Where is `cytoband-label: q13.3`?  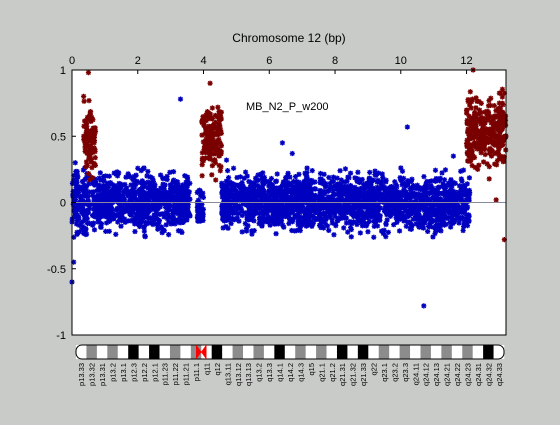 cytoband-label: q13.3 is located at coordinates (269, 372).